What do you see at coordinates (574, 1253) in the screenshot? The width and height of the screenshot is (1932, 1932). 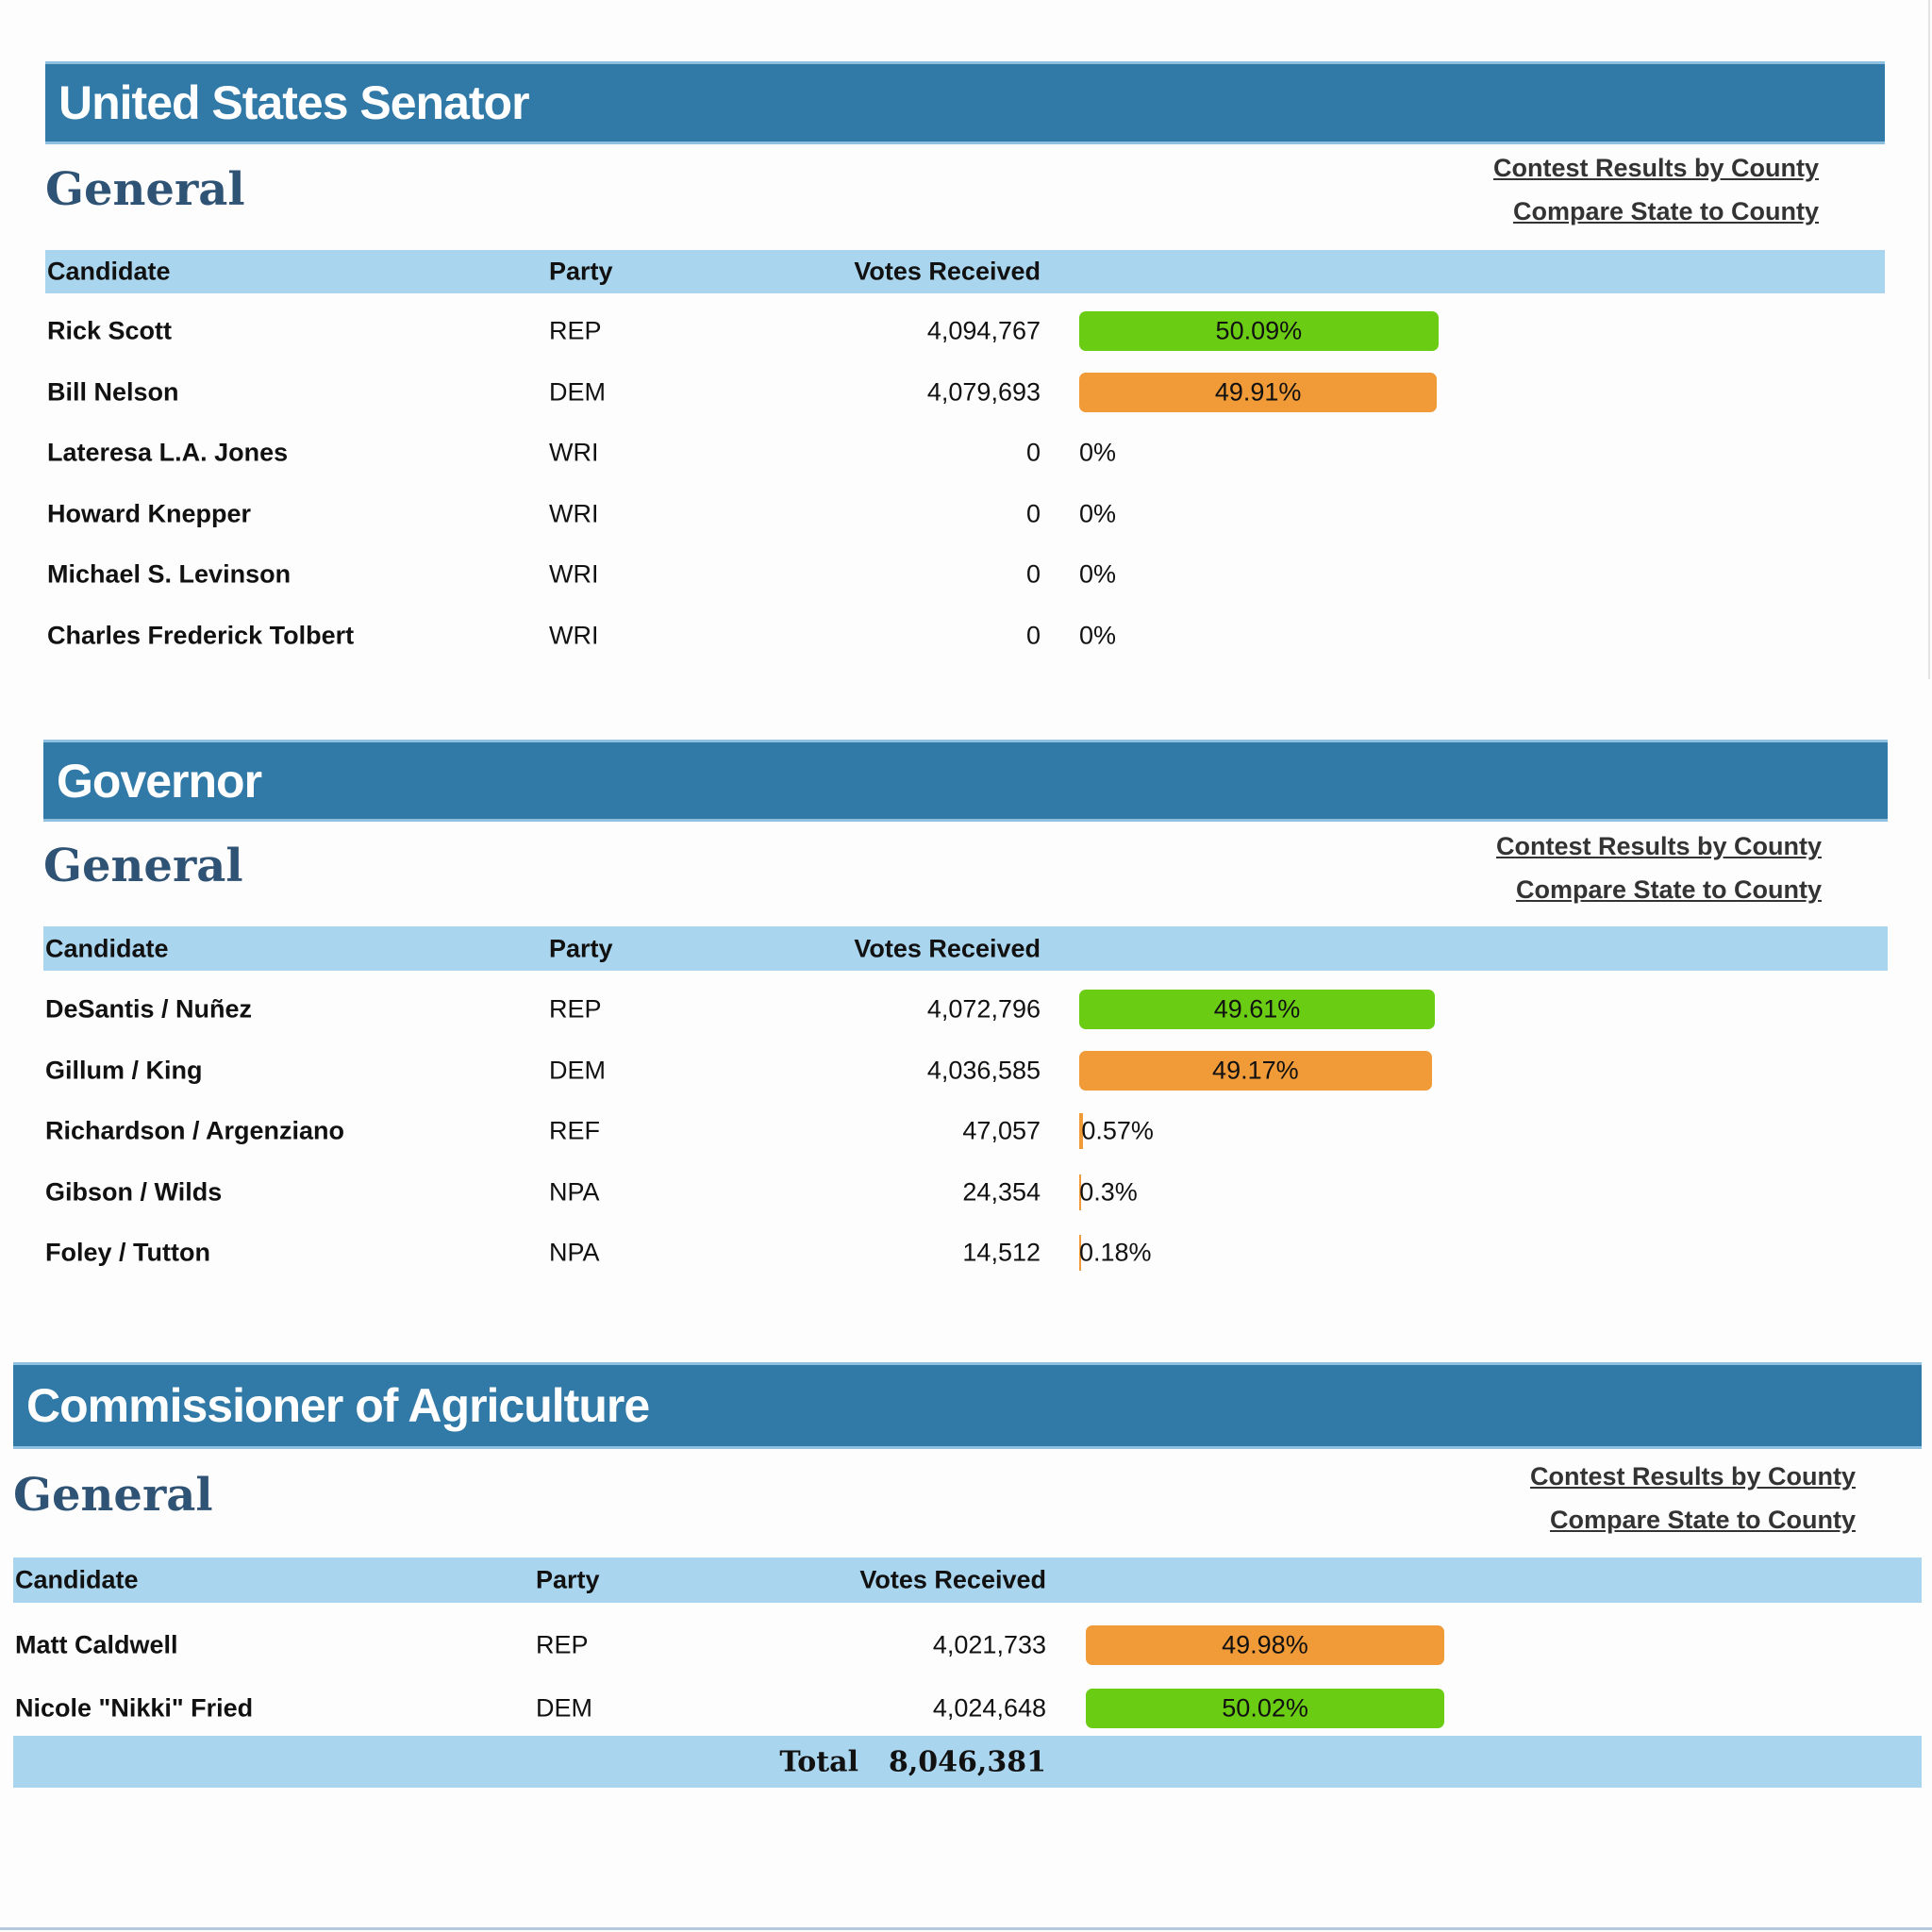 I see `party: NPA` at bounding box center [574, 1253].